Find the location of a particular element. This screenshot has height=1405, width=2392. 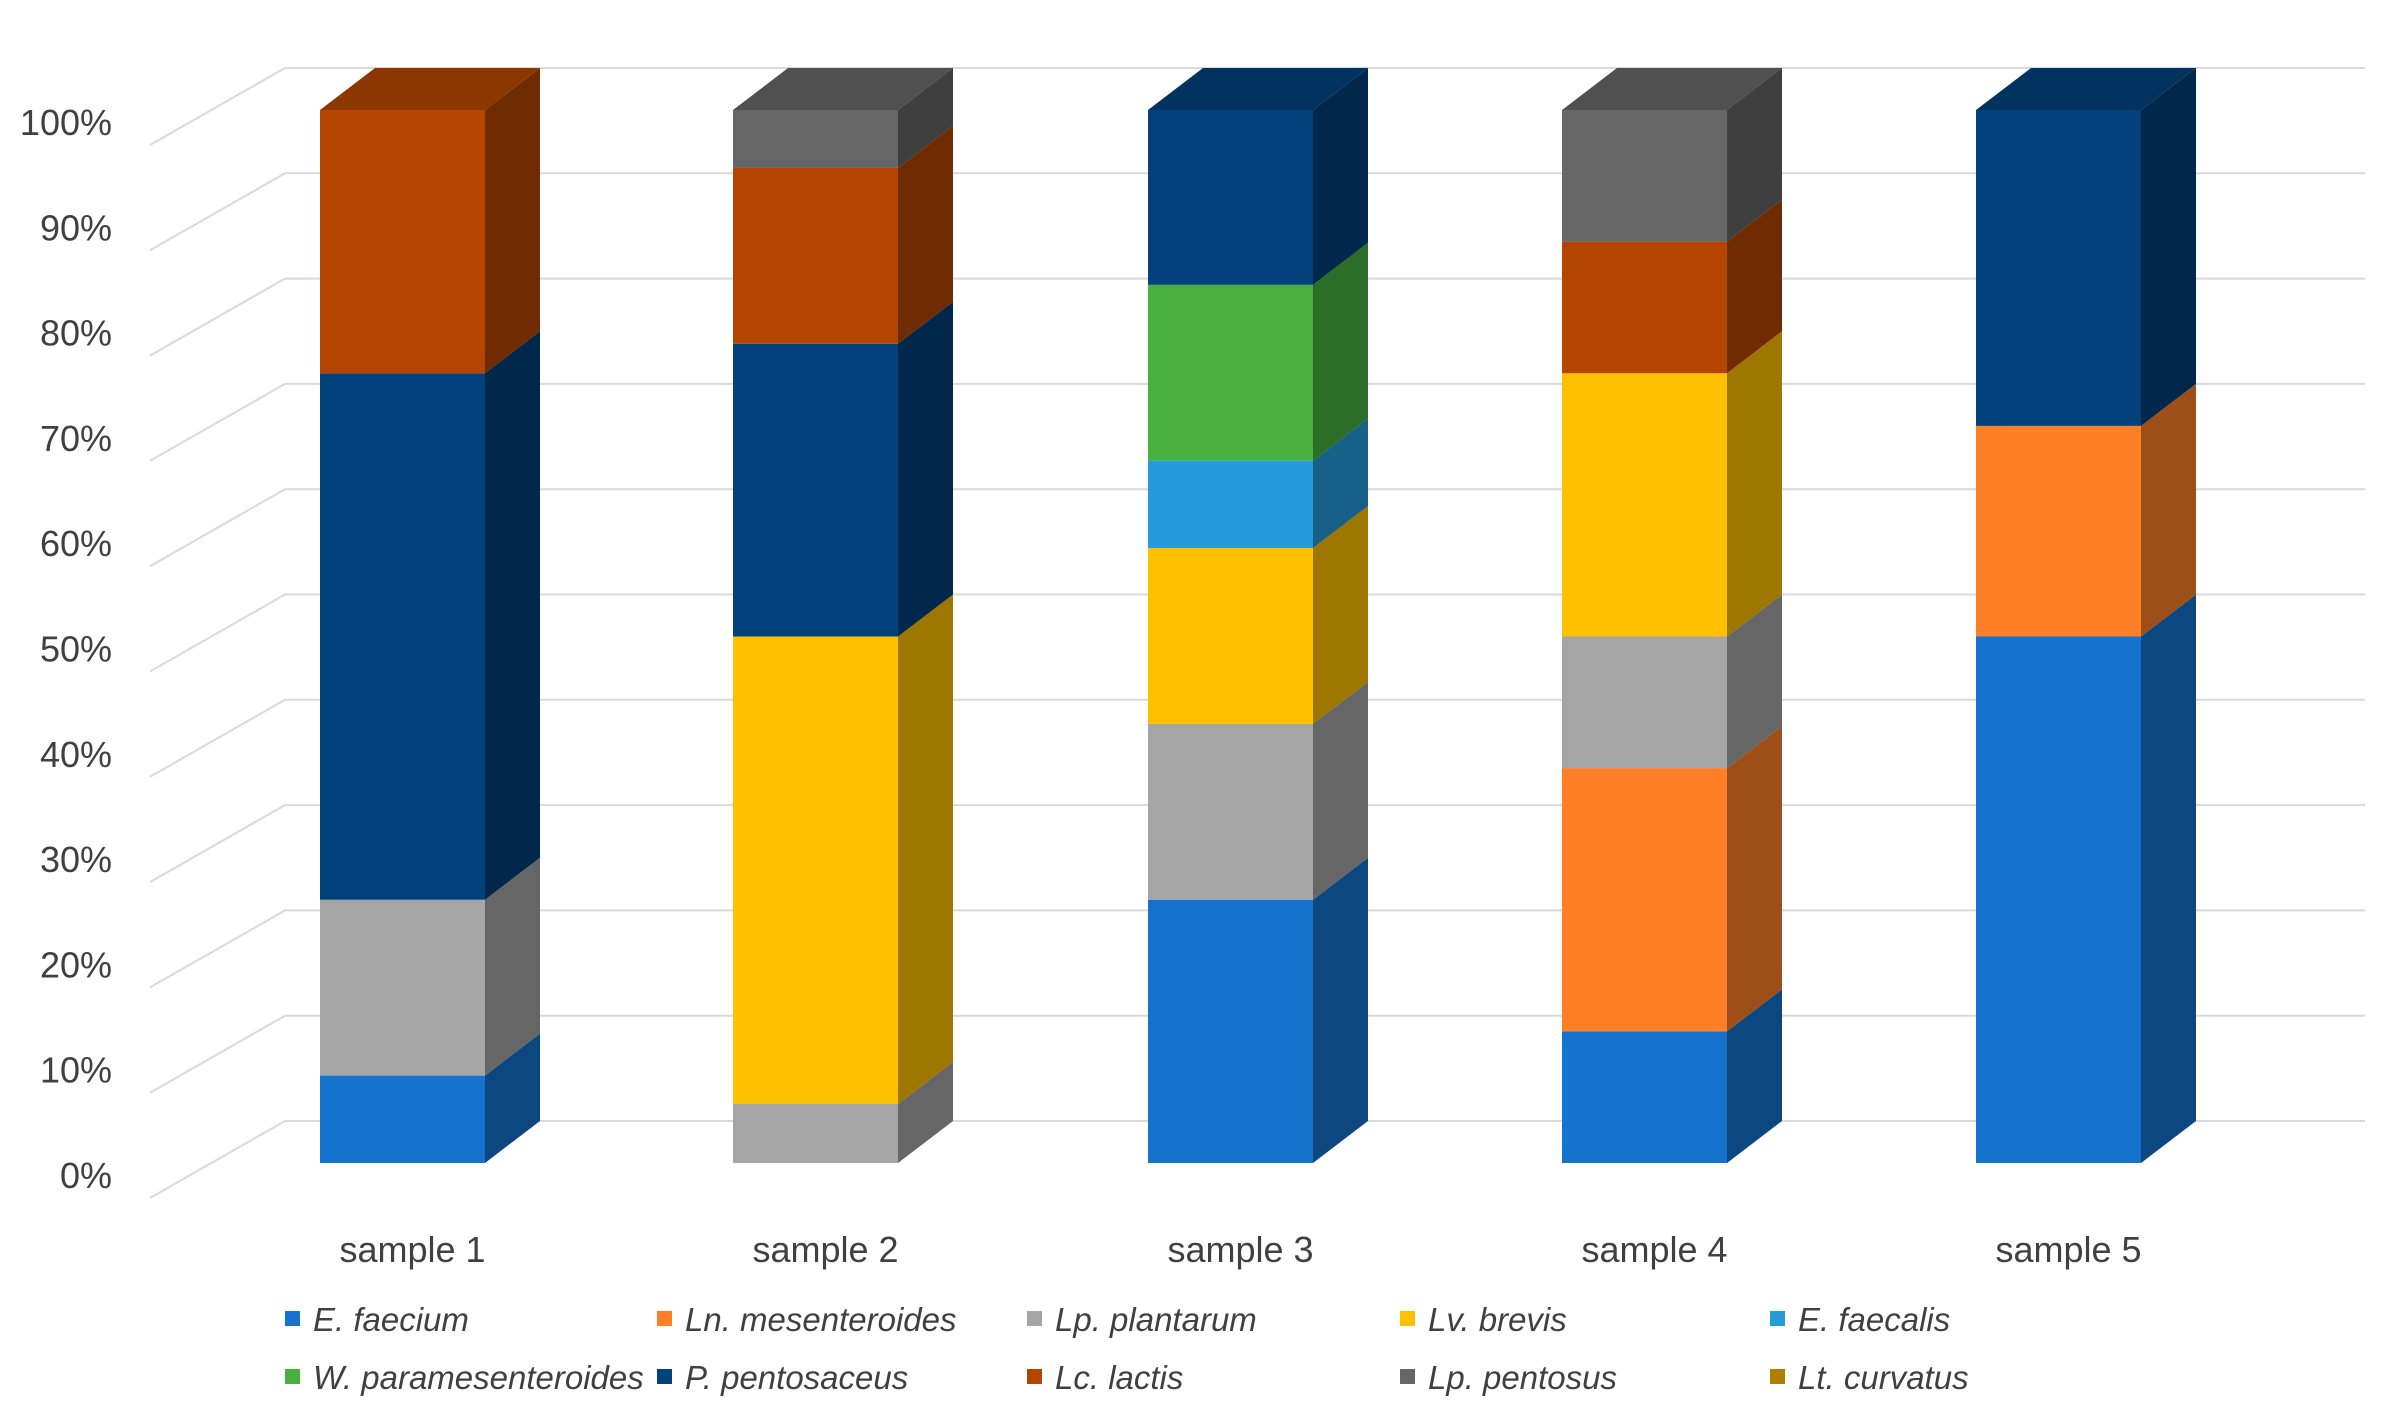

legend-entry-lp-plantarum: Lp. plantarum is located at coordinates (1142, 1319).